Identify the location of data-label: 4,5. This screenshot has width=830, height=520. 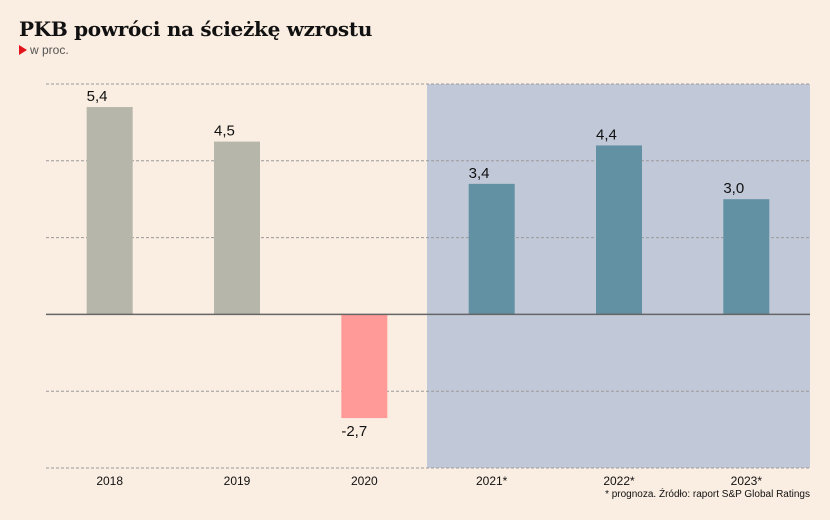
(224, 131).